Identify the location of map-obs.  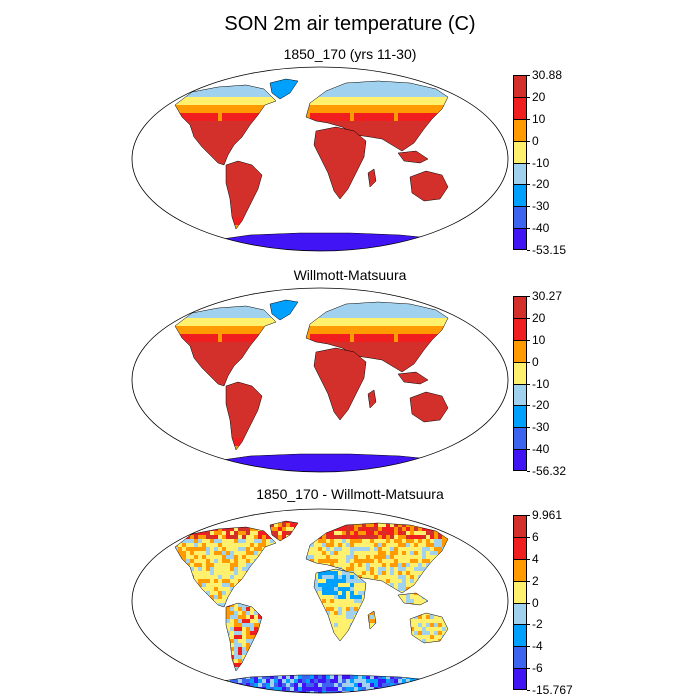
(320, 380).